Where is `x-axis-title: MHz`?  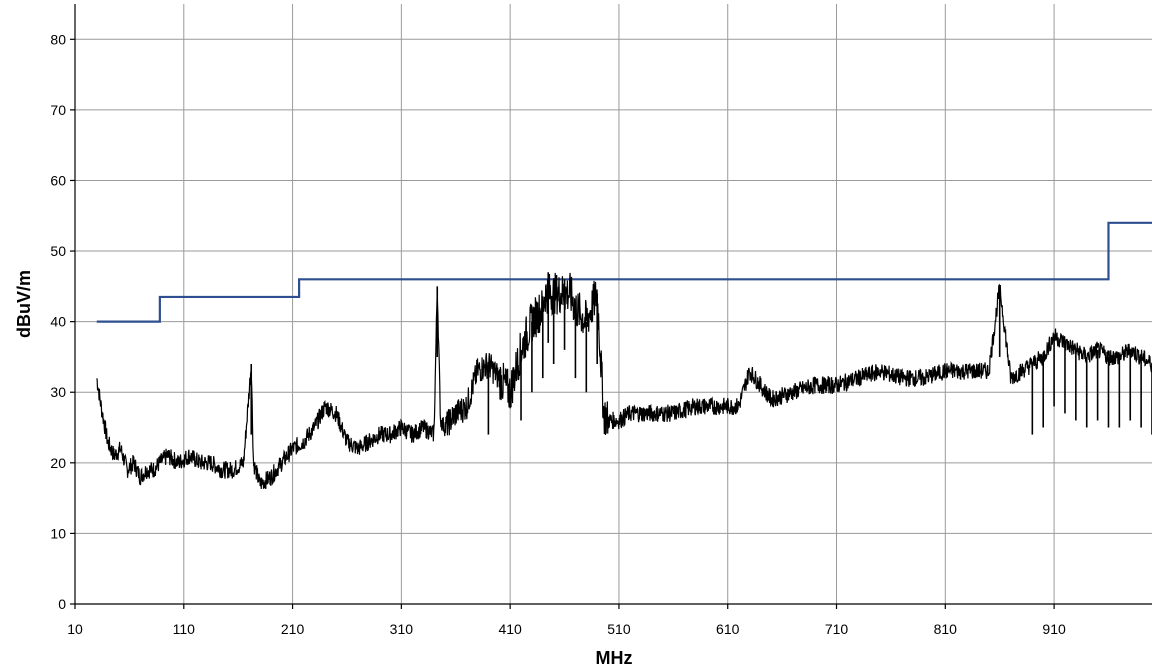 x-axis-title: MHz is located at coordinates (614, 658).